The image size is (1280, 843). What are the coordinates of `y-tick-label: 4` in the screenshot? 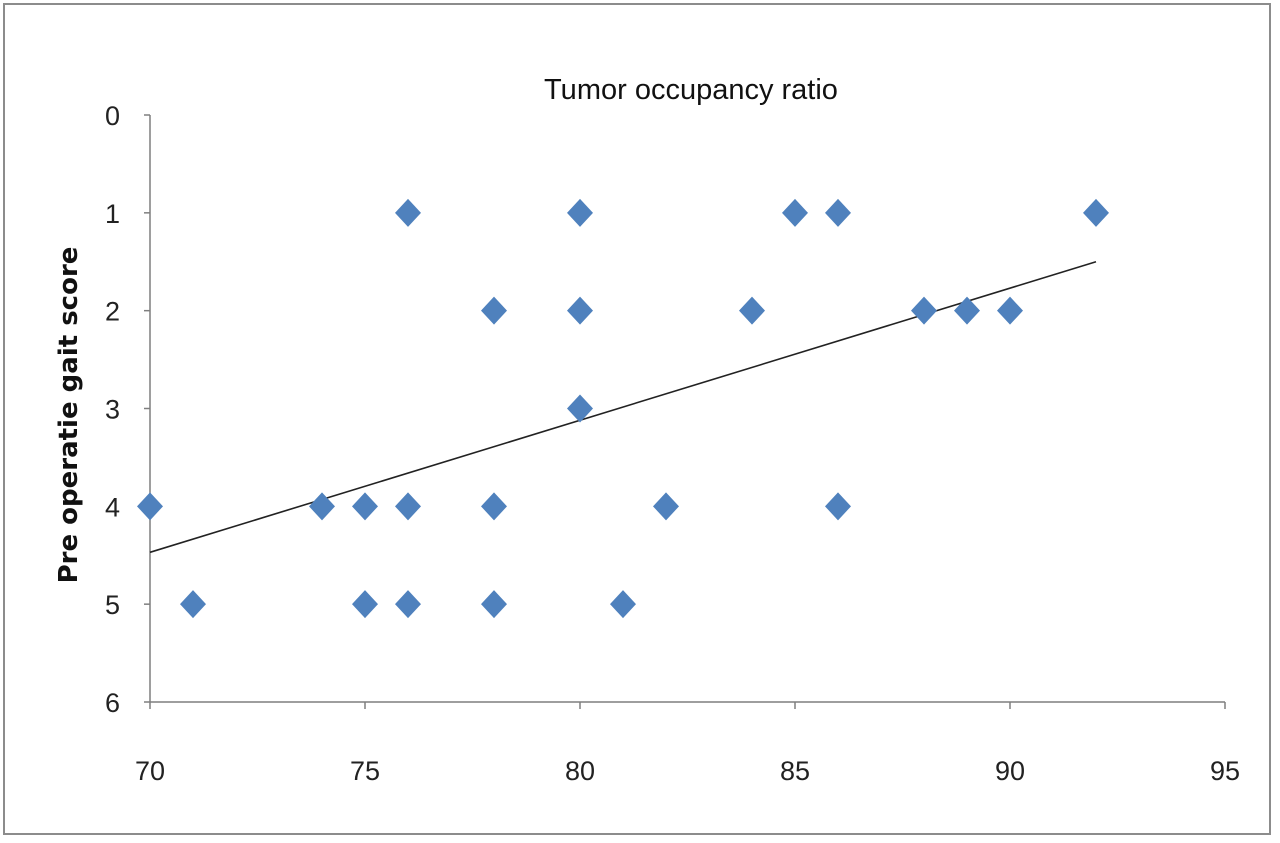 It's located at (112, 507).